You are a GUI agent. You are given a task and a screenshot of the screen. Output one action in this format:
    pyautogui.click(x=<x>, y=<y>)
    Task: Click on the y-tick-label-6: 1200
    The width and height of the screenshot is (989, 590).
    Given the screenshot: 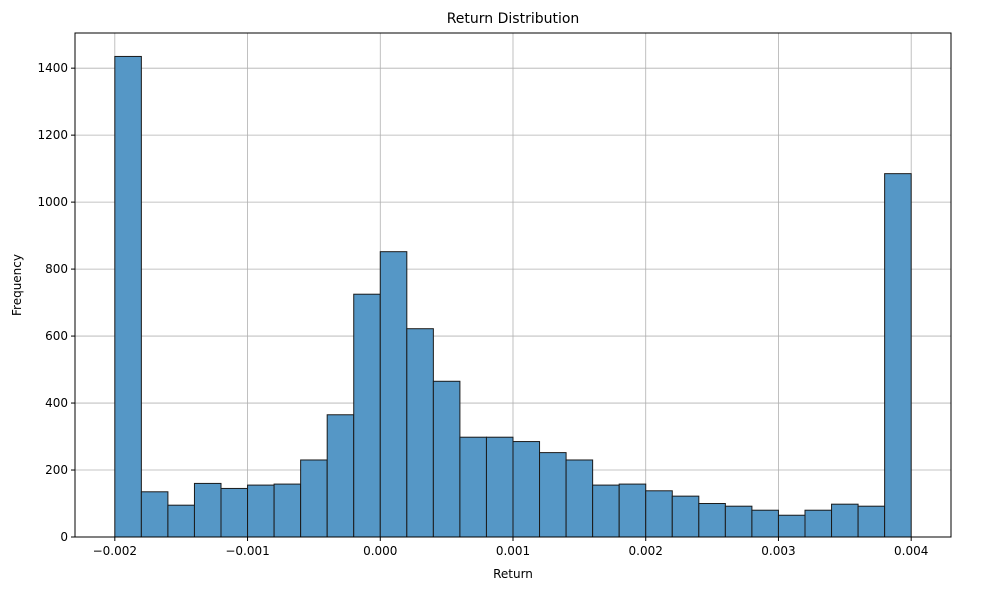 What is the action you would take?
    pyautogui.click(x=52, y=135)
    